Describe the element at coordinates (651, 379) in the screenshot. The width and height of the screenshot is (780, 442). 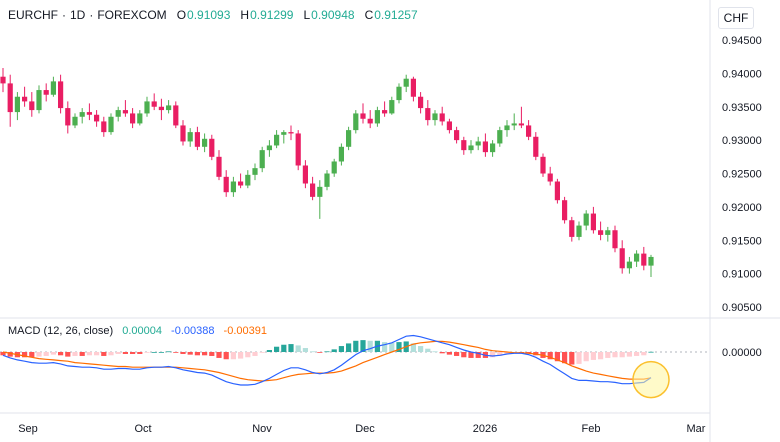
I see `cursor-highlight` at that location.